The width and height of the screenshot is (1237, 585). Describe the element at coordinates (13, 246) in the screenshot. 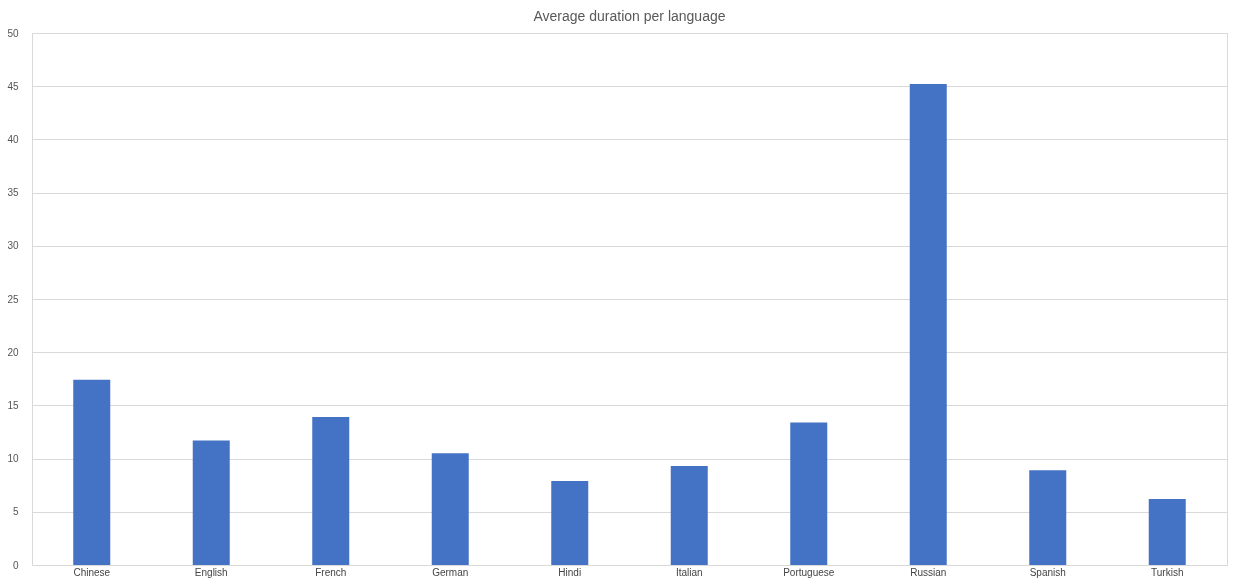

I see `y-tick-label: 30` at that location.